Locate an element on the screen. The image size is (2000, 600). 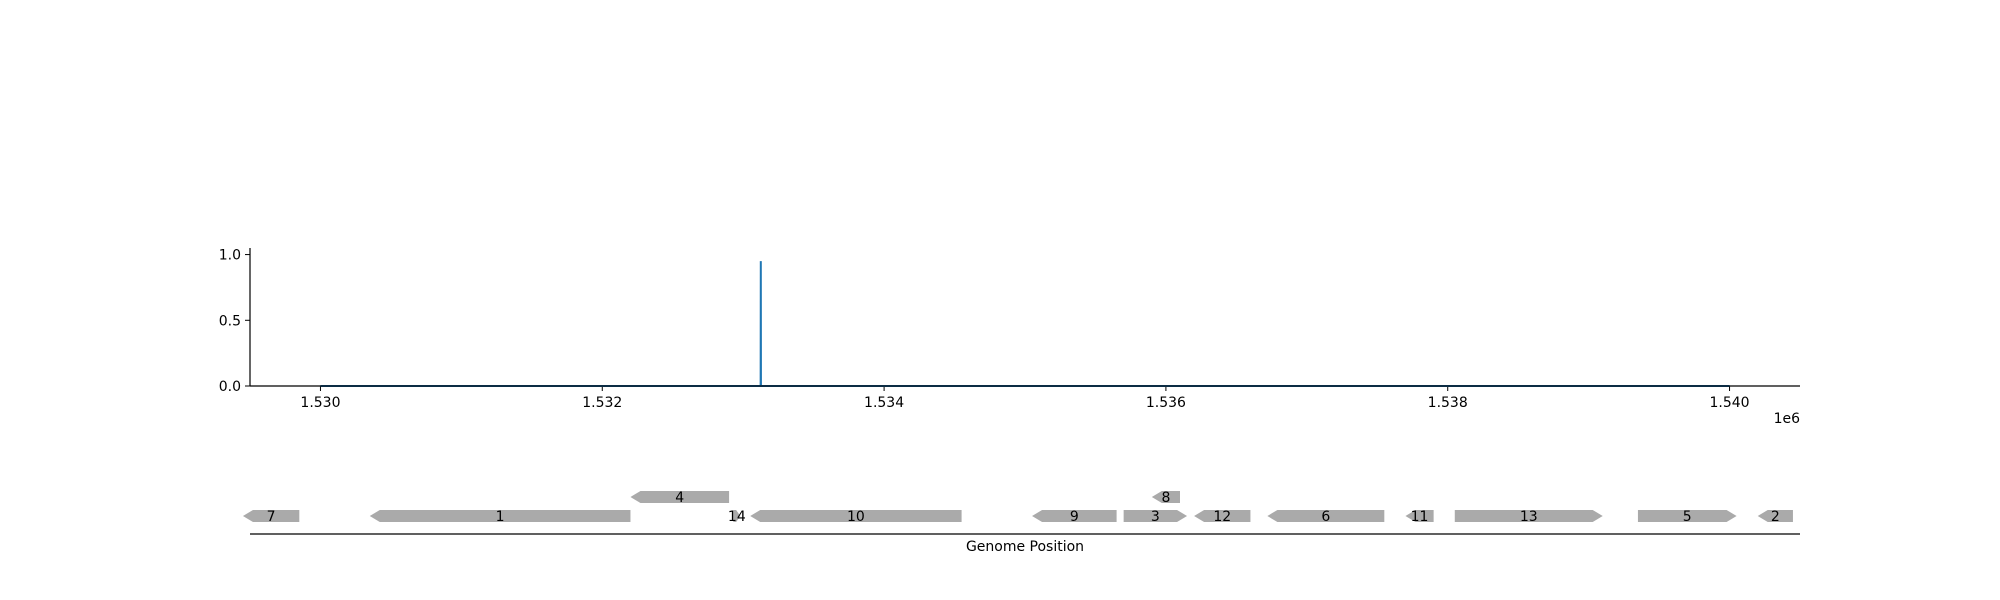
gene-feature: 3 is located at coordinates (1155, 517).